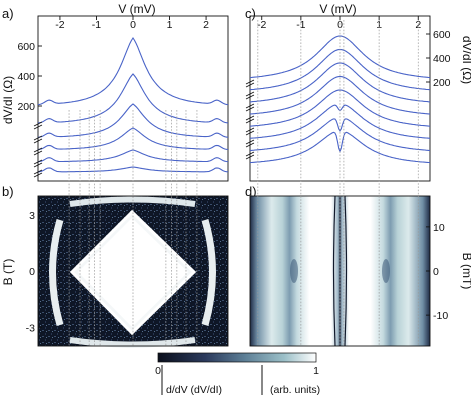 This screenshot has height=401, width=471. What do you see at coordinates (132, 201) in the screenshot?
I see `panel-b-arc-top` at bounding box center [132, 201].